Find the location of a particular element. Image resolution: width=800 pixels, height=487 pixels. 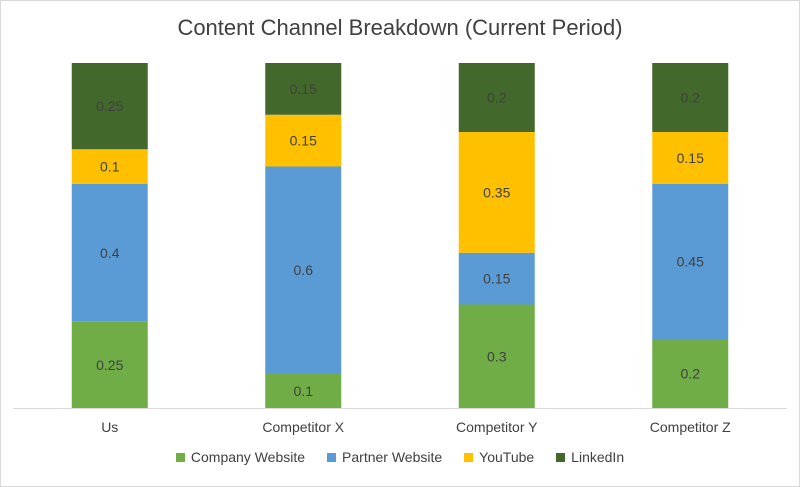

legend-swatch-youtube is located at coordinates (469, 457).